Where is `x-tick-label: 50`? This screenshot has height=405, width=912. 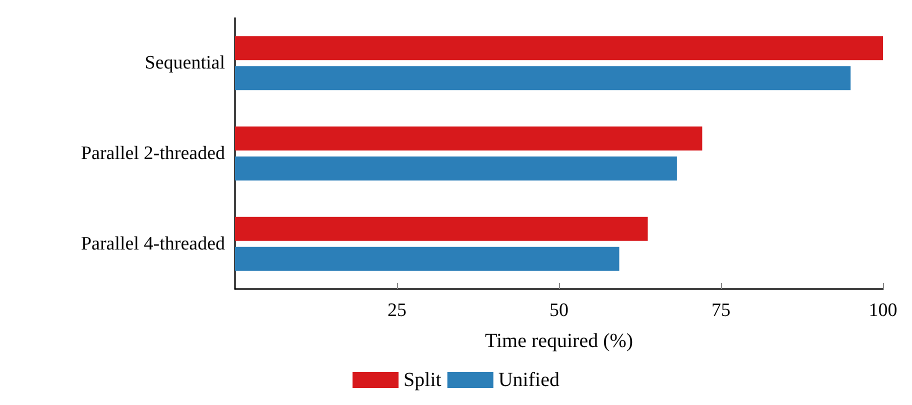 x-tick-label: 50 is located at coordinates (559, 310).